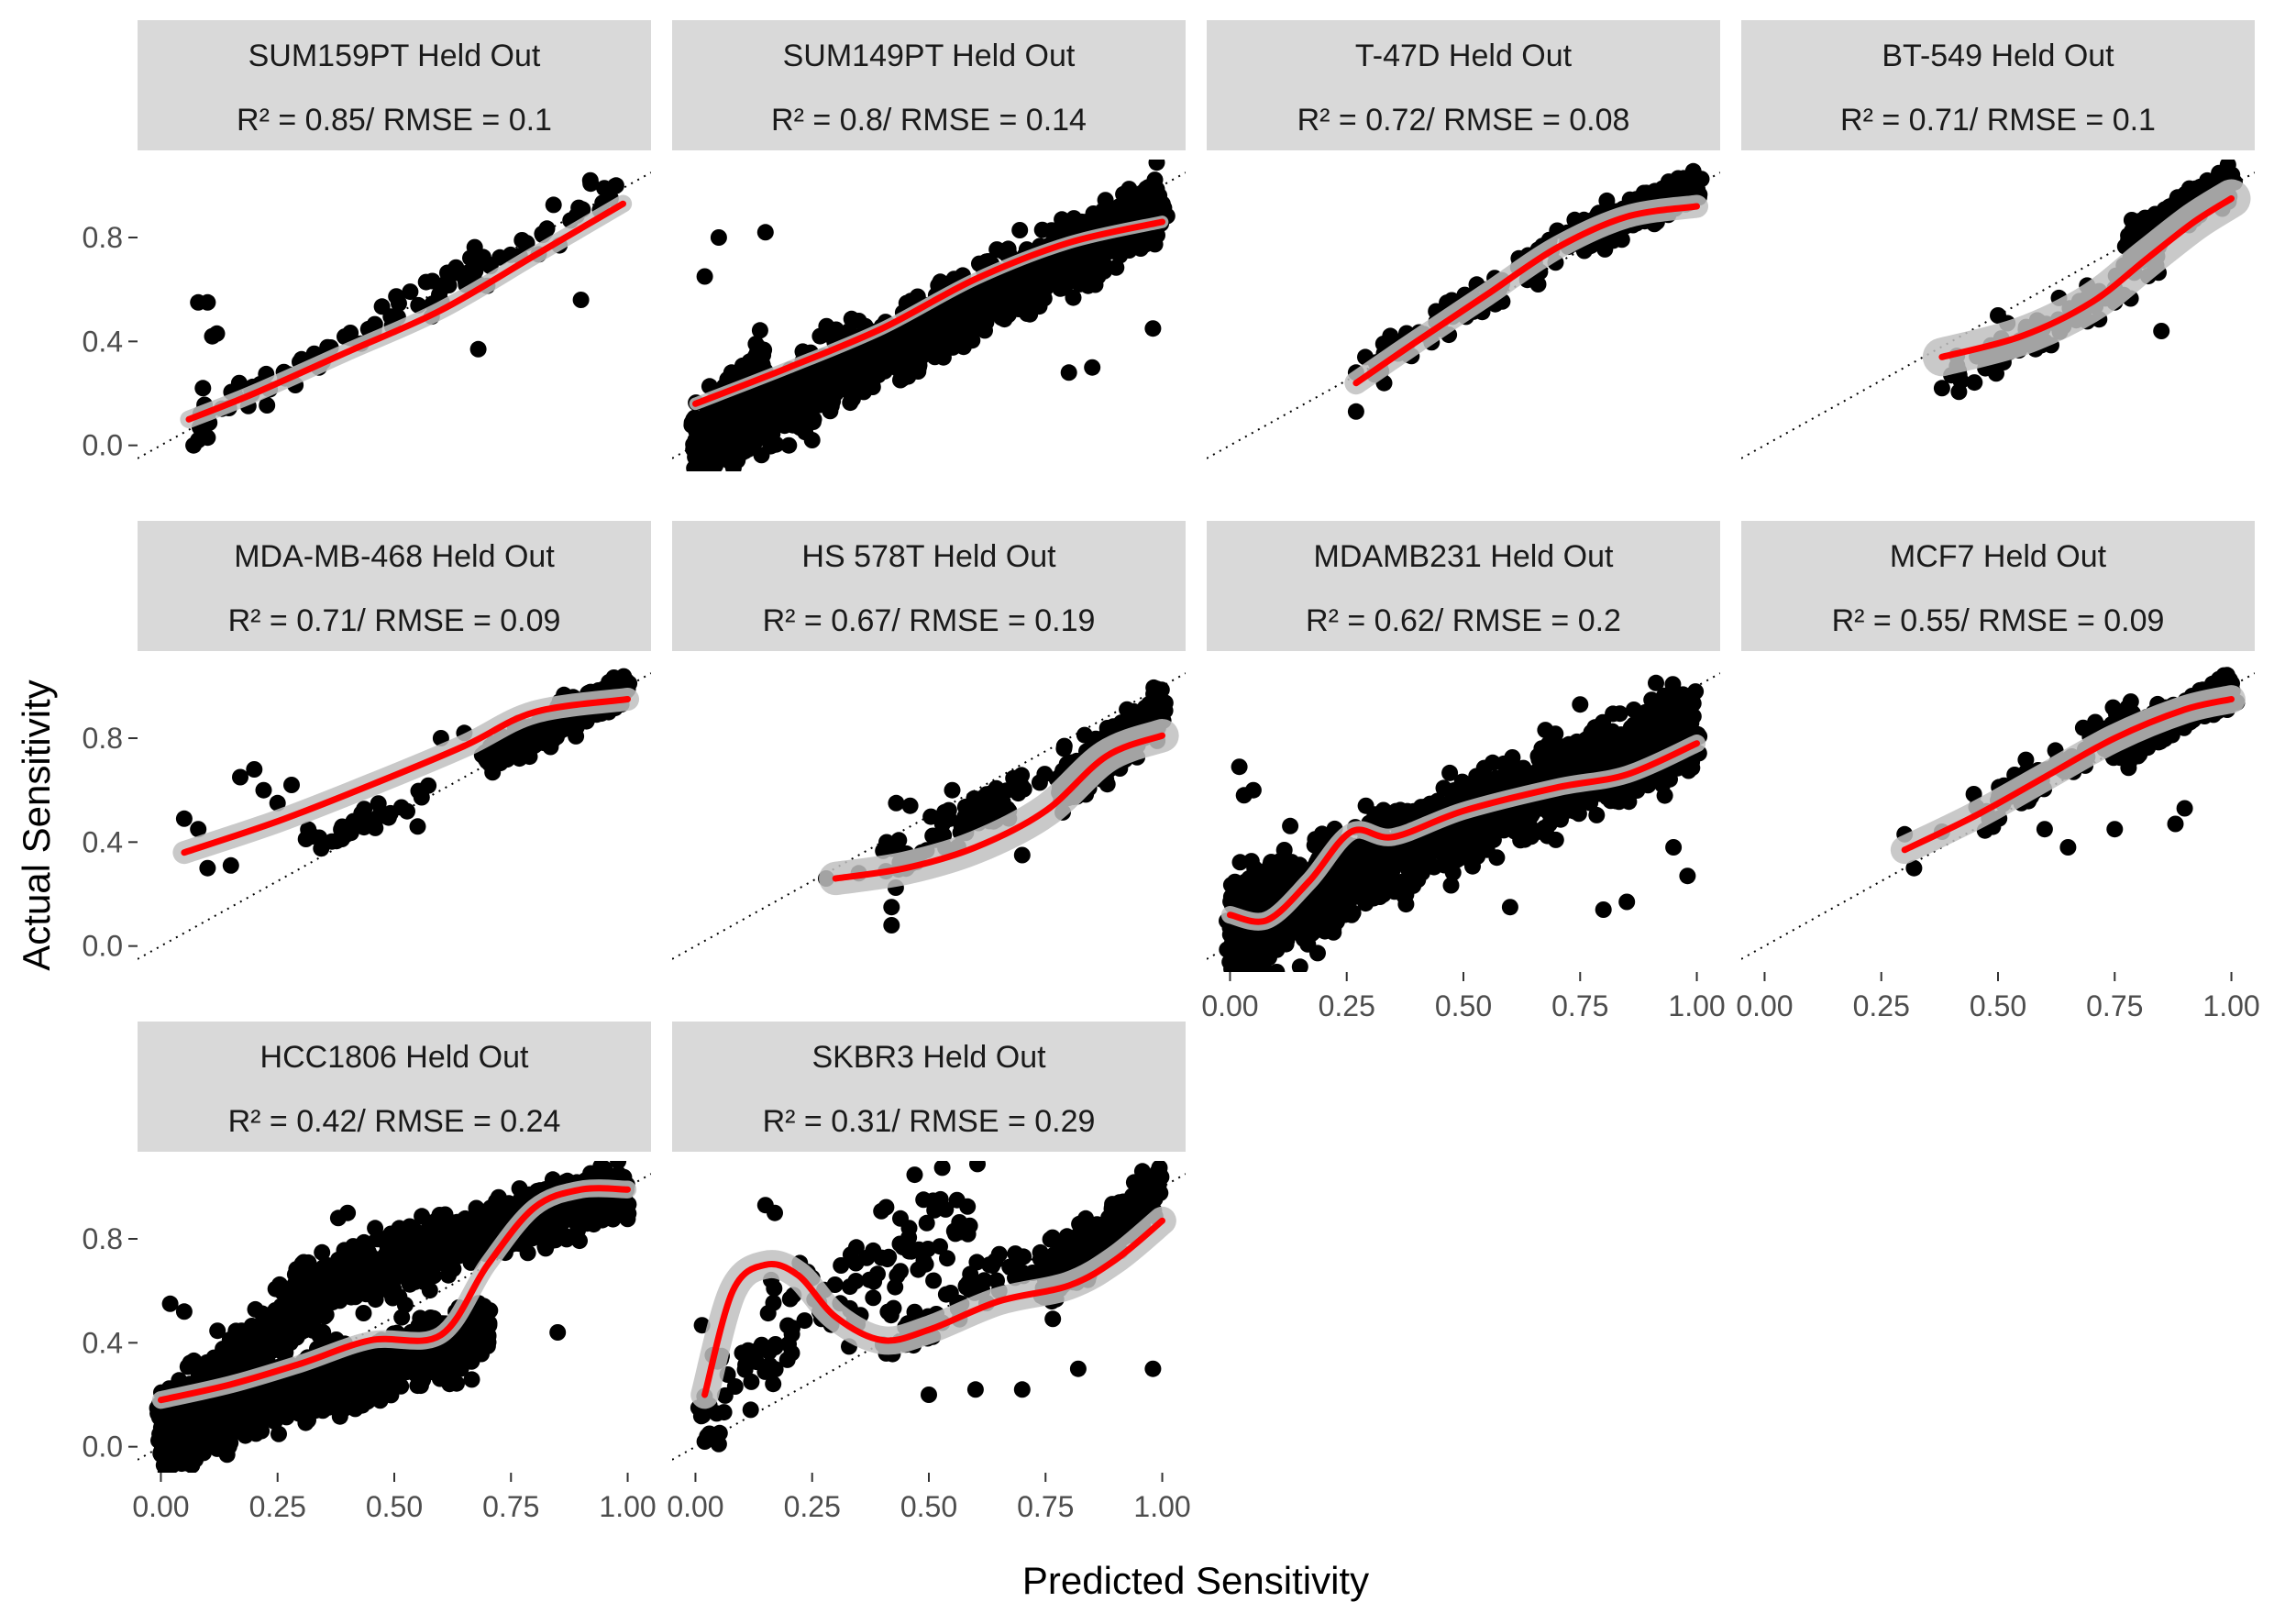 The image size is (2274, 1624). I want to click on facet-strip, so click(929, 586).